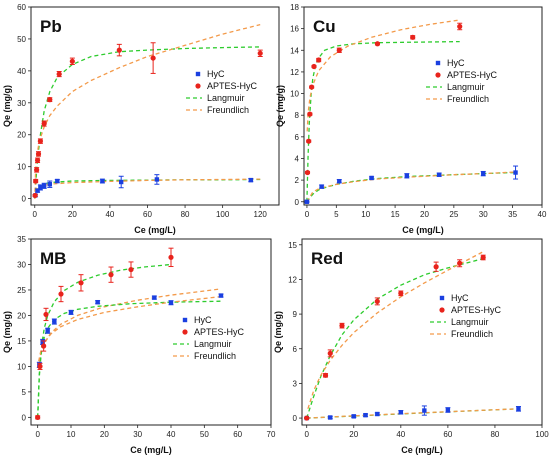 The height and width of the screenshot is (471, 550). Describe the element at coordinates (292, 279) in the screenshot. I see `y-tick-label: 12` at that location.